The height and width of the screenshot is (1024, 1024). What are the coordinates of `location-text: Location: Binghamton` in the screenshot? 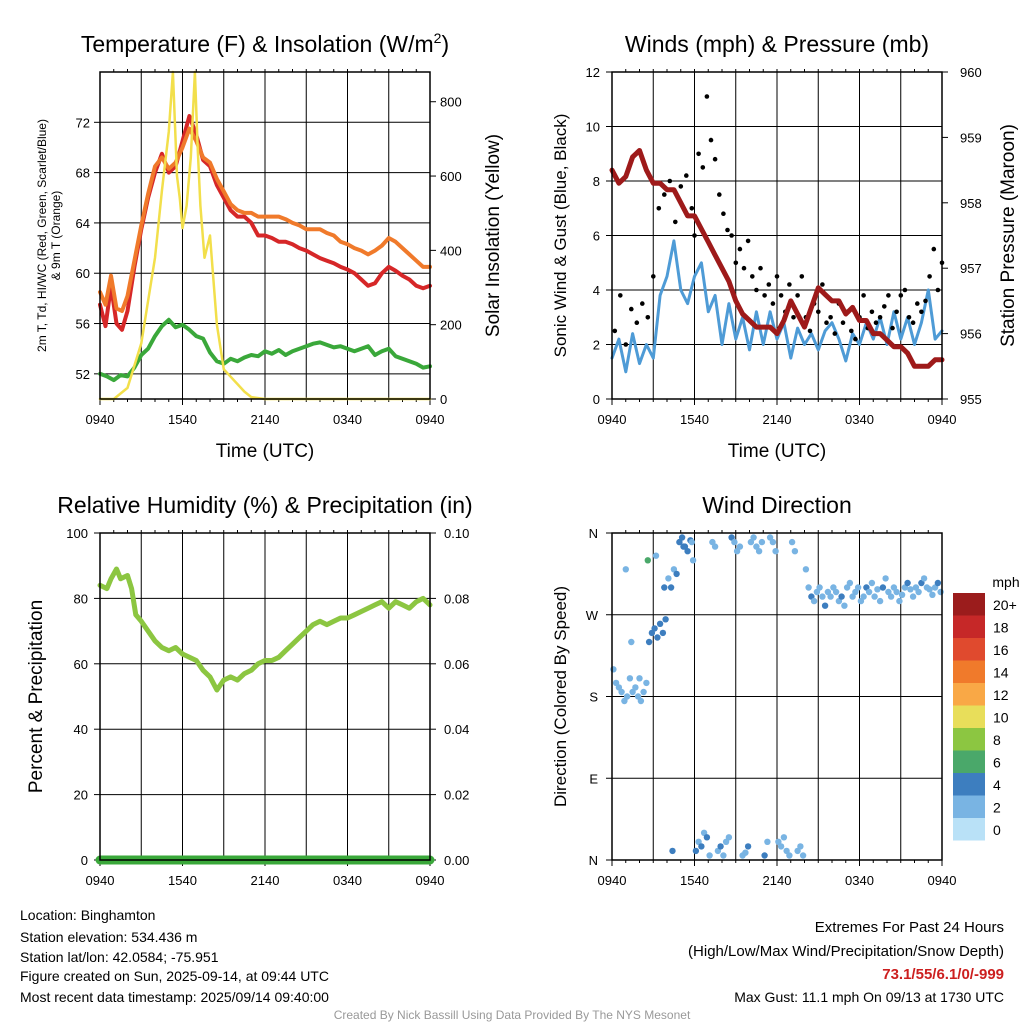 It's located at (88, 915).